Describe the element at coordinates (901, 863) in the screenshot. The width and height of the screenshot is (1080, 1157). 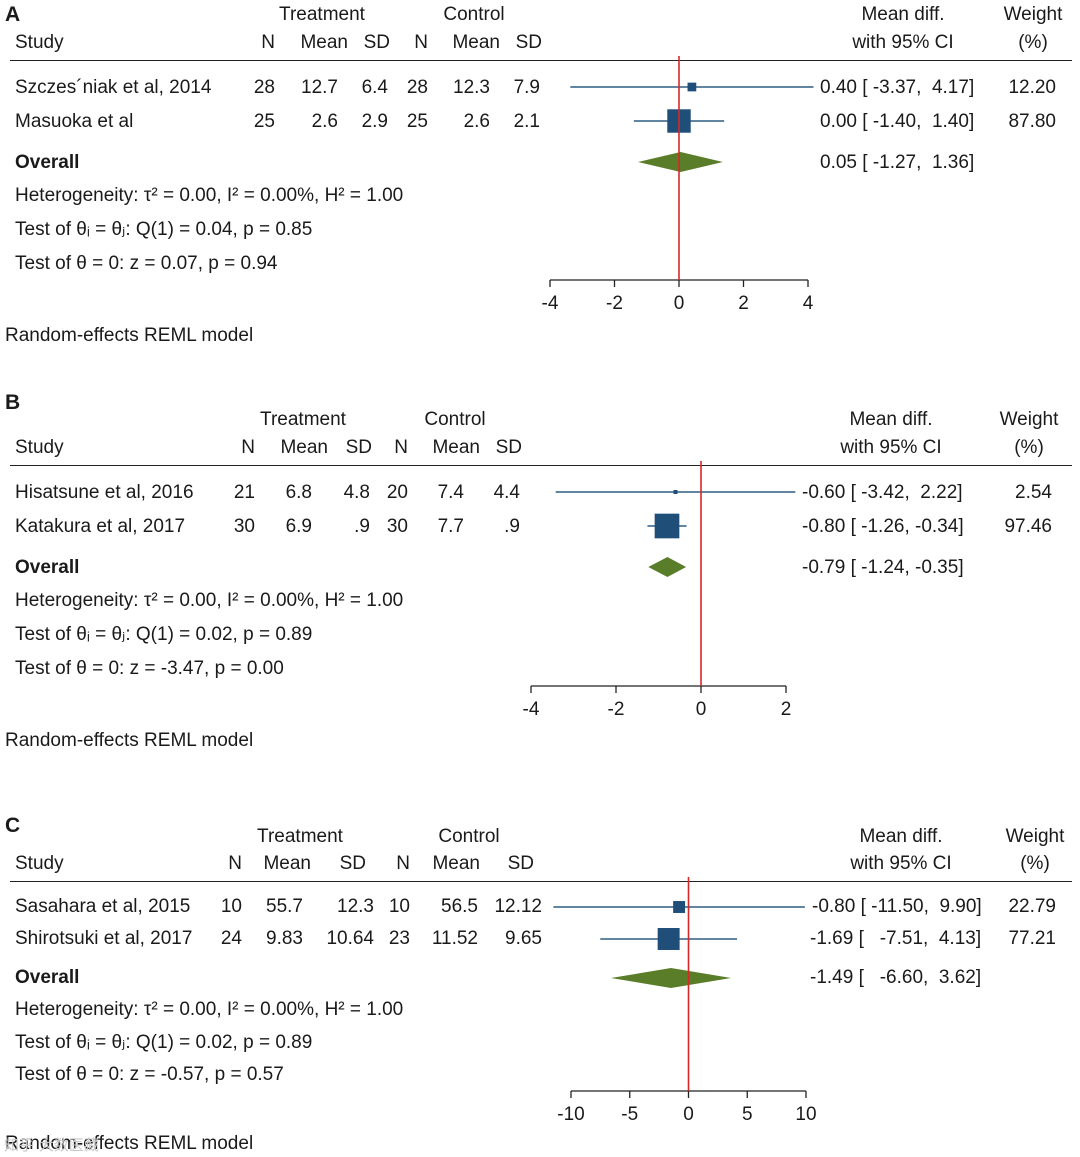
I see `ci-header-line2: with 95% CI` at that location.